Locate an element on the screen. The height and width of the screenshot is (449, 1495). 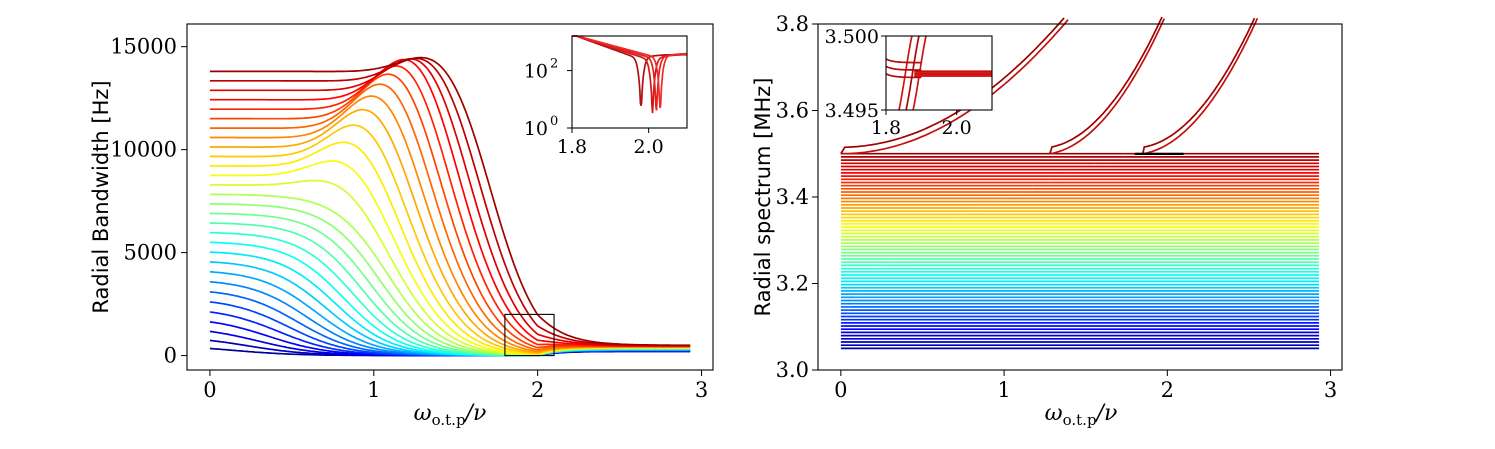
left-ytick-label: 0 is located at coordinates (170, 356).